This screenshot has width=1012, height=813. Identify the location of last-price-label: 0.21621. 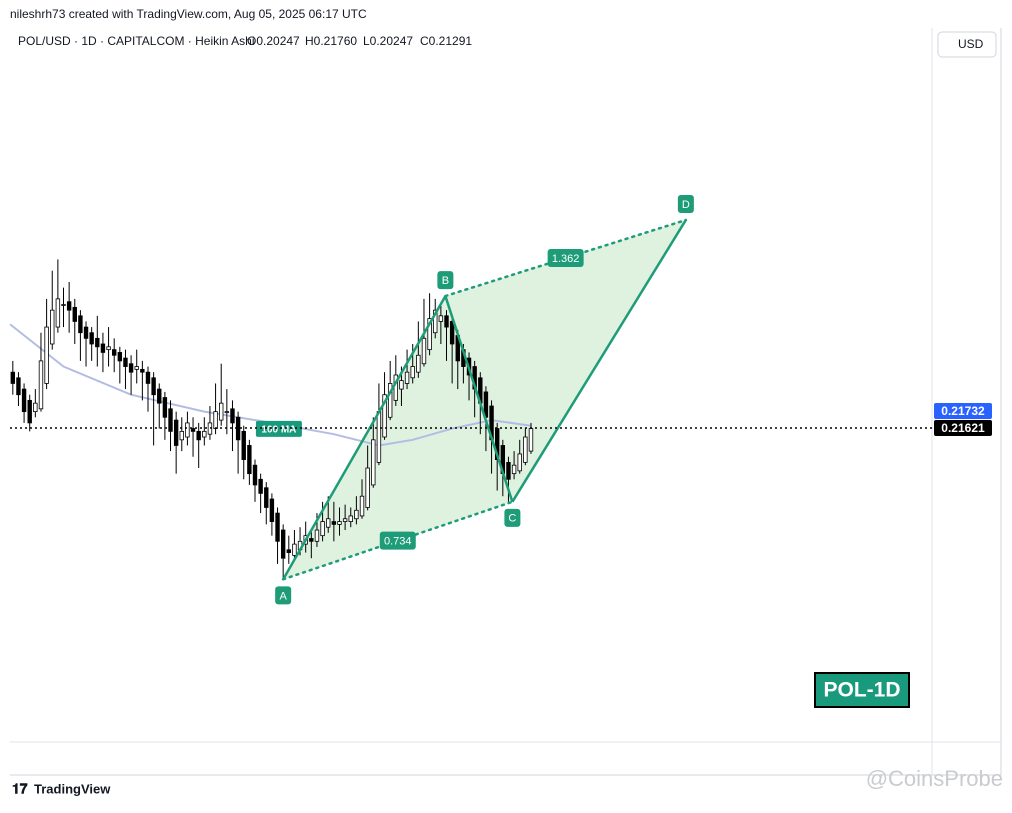
(963, 428).